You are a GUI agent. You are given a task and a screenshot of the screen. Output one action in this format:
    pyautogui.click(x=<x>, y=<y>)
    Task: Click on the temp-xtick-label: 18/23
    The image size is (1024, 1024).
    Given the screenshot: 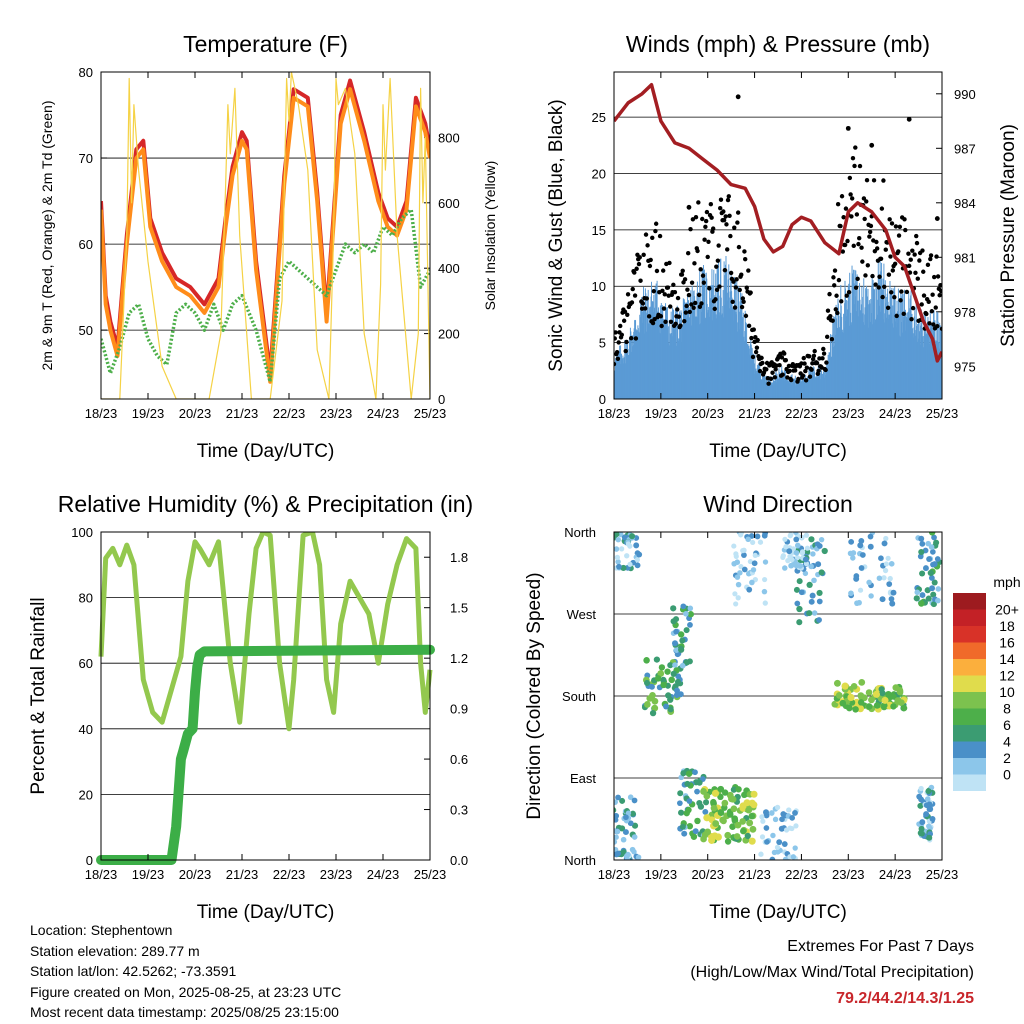 What is the action you would take?
    pyautogui.click(x=101, y=413)
    